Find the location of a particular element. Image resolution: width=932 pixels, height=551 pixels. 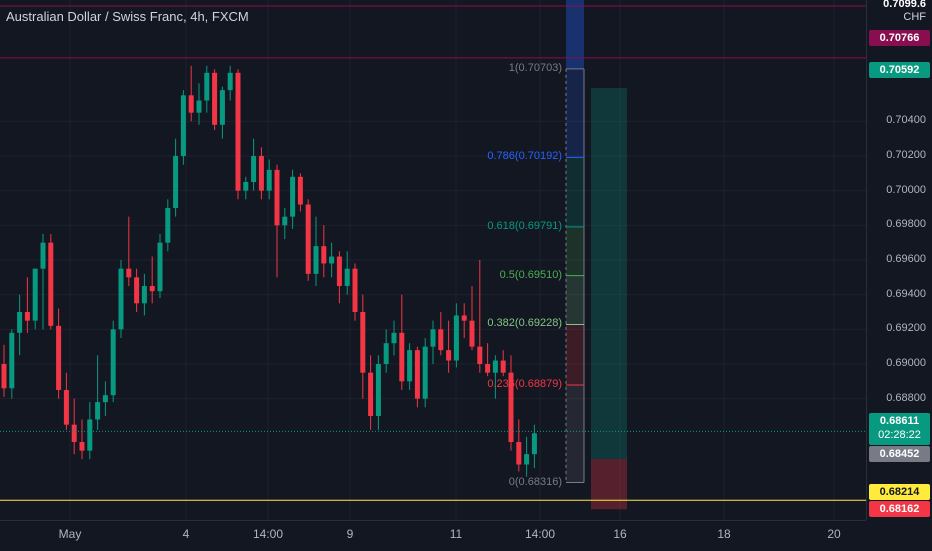

stop-zone-price-tag: 0.68452 is located at coordinates (899, 454).